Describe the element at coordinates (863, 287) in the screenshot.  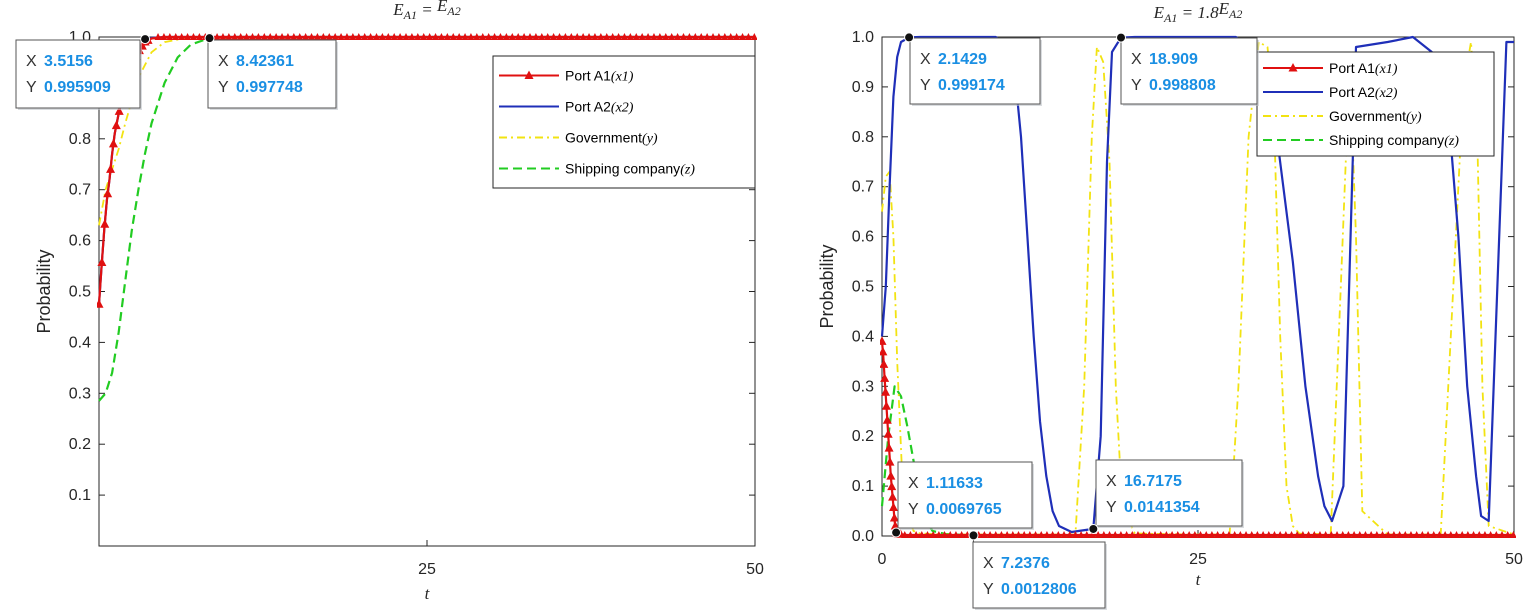
I see `y-tick-label: 0.5` at that location.